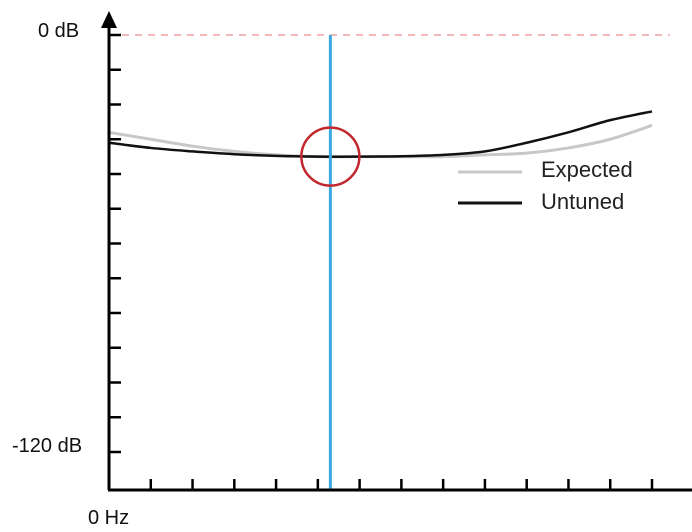 Image resolution: width=692 pixels, height=532 pixels. Describe the element at coordinates (47, 446) in the screenshot. I see `y-axis-bottom-label: -120 dB` at that location.